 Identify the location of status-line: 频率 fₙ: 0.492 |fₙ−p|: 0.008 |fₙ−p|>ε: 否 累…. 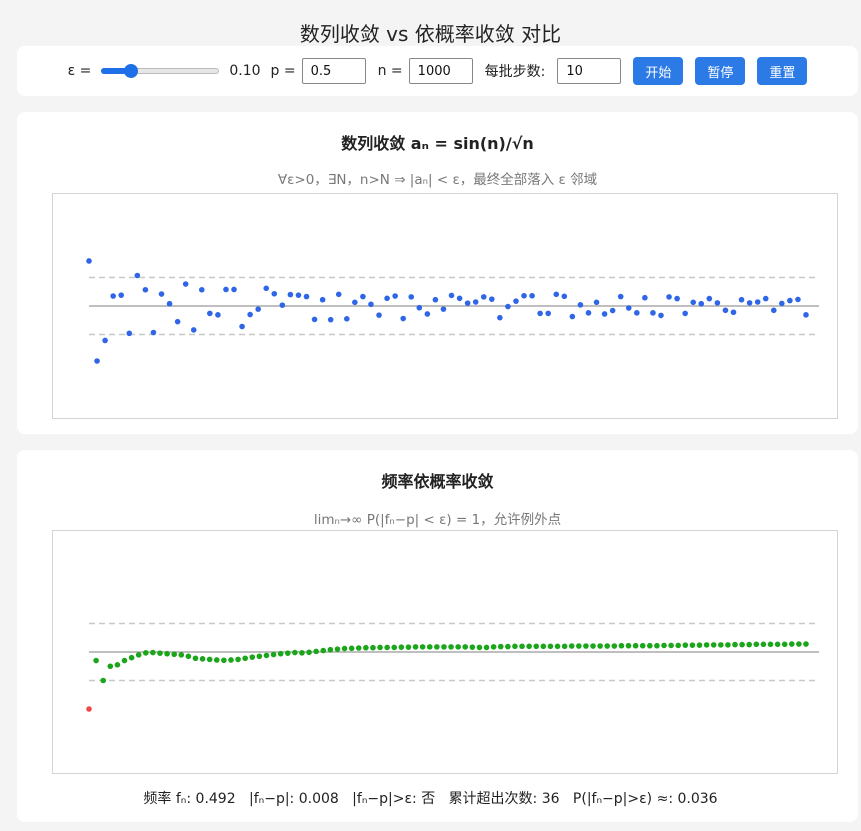
(430, 798).